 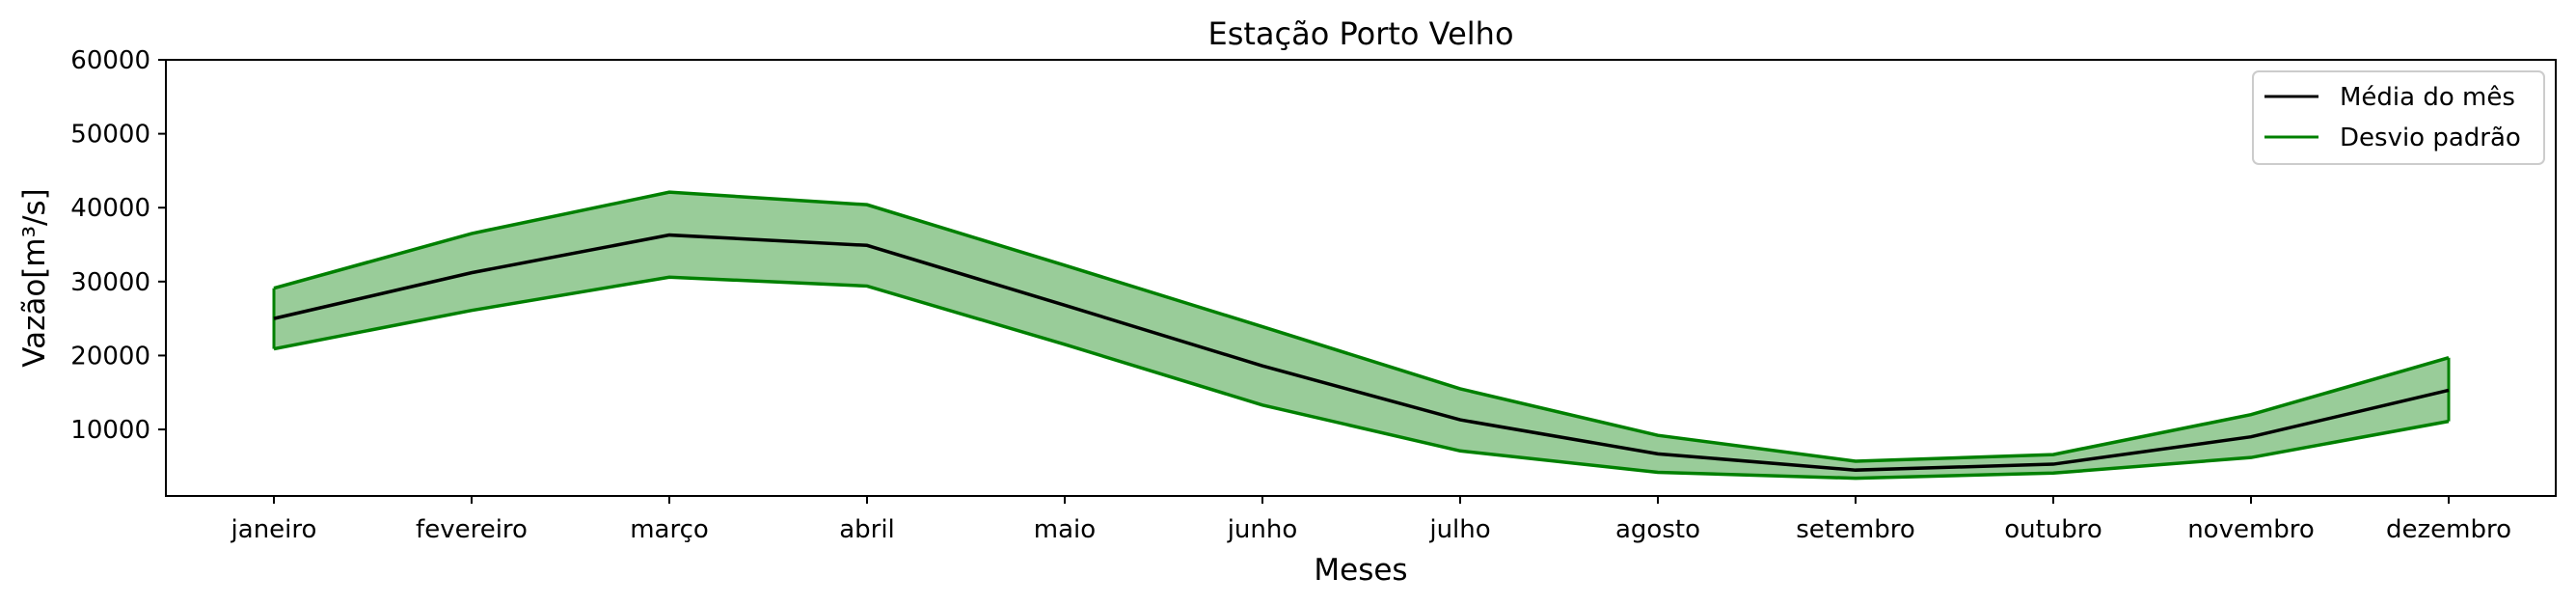 What do you see at coordinates (110, 282) in the screenshot?
I see `y-tick-label: 30000` at bounding box center [110, 282].